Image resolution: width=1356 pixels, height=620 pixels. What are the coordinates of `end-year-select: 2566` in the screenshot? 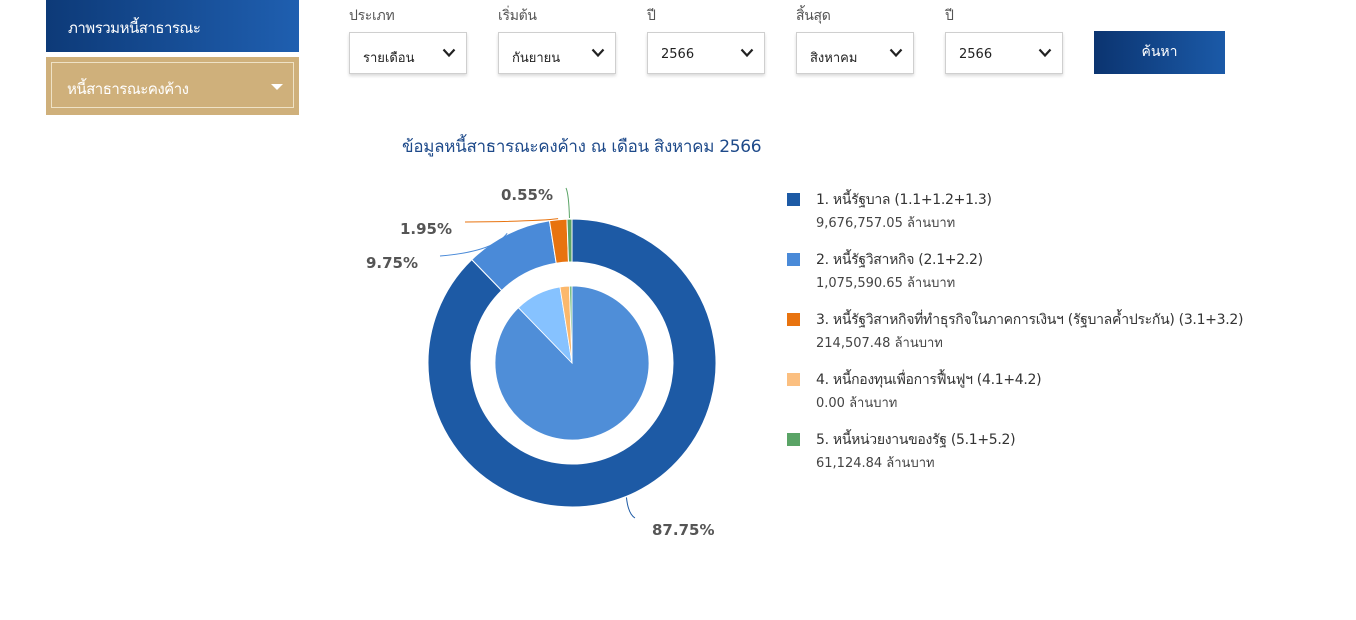 It's located at (1004, 53).